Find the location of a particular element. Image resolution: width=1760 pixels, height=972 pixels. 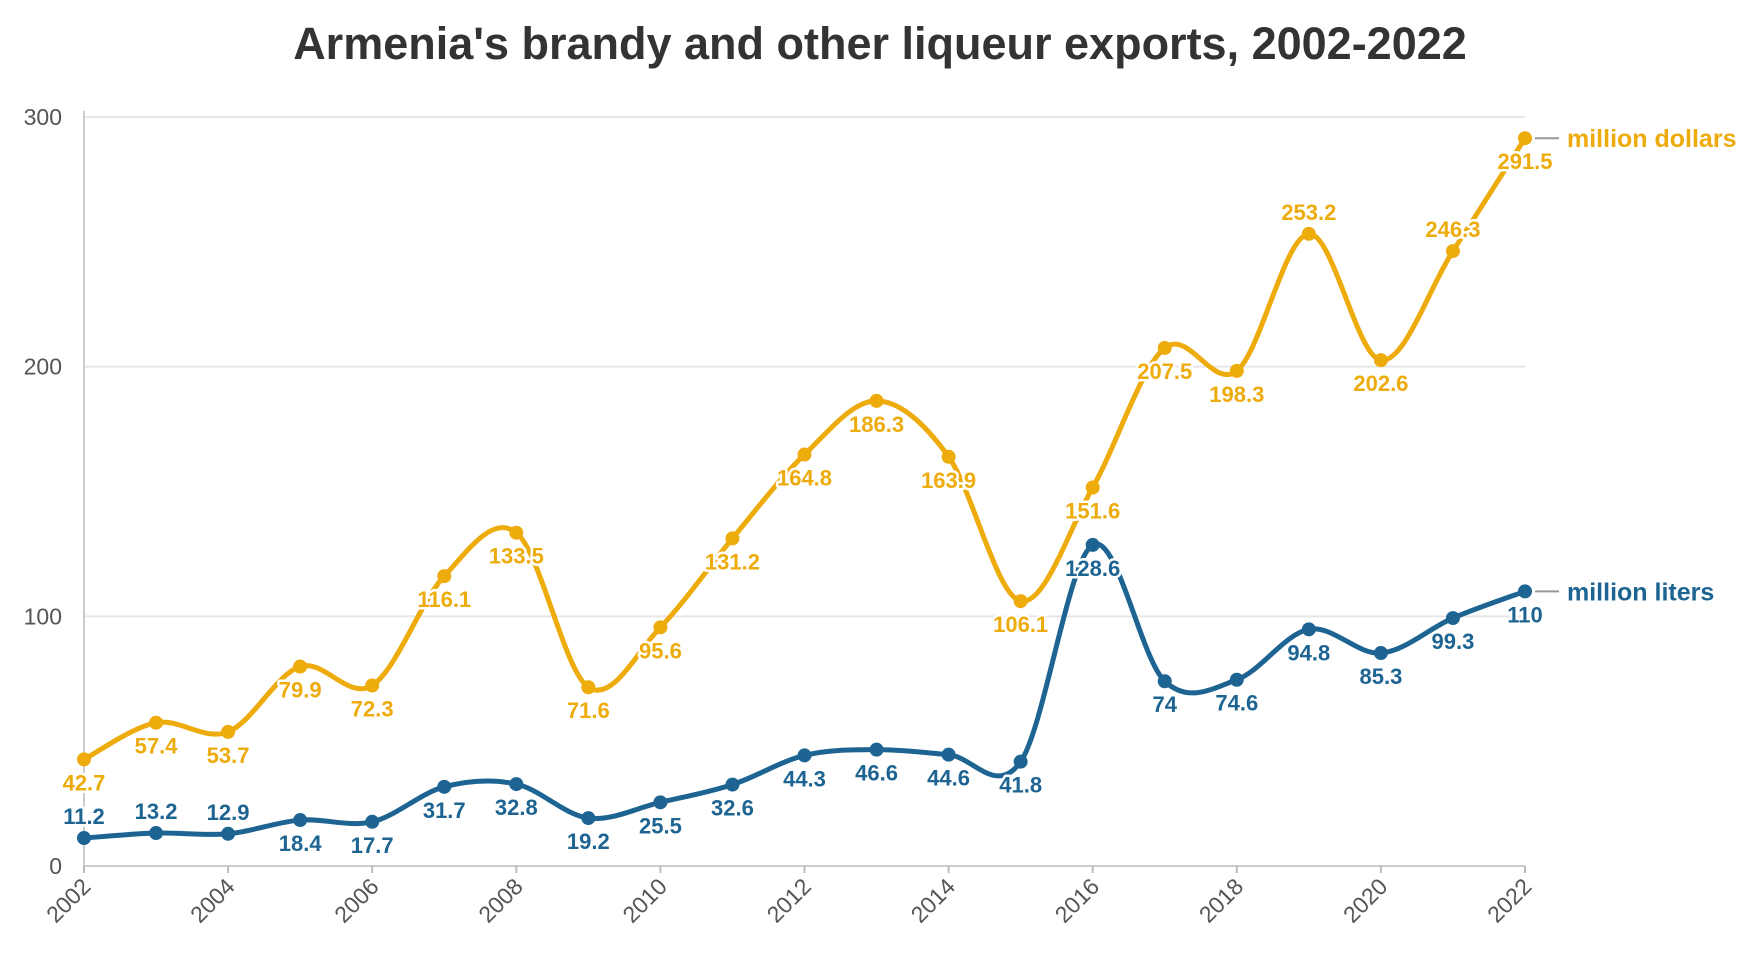

data-label: 31.7 is located at coordinates (444, 810).